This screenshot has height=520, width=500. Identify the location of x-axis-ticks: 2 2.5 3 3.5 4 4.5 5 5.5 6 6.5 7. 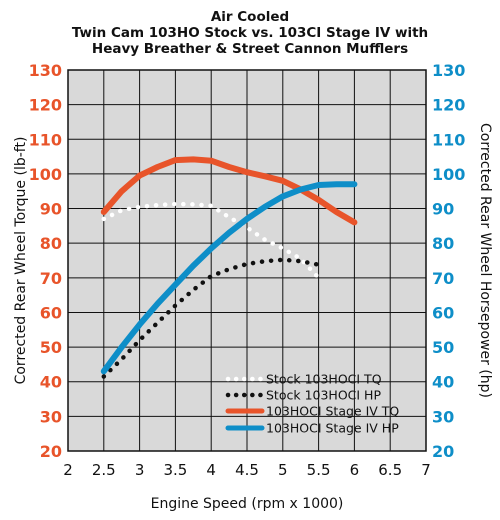
(247, 470).